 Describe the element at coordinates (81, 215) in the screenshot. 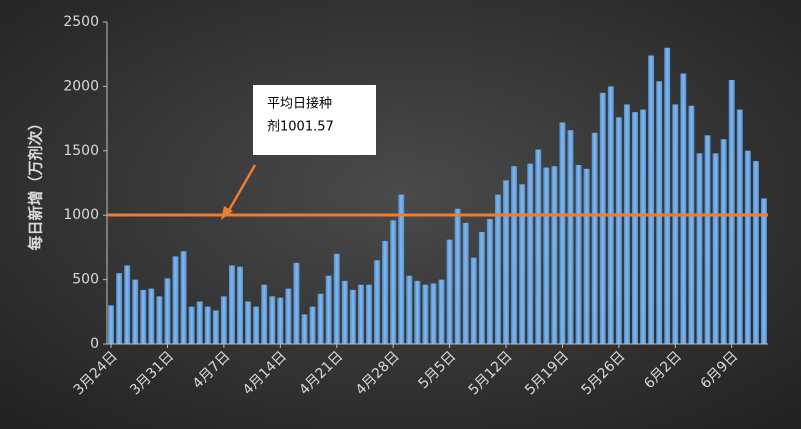

I see `y-tick-label: 1000` at that location.